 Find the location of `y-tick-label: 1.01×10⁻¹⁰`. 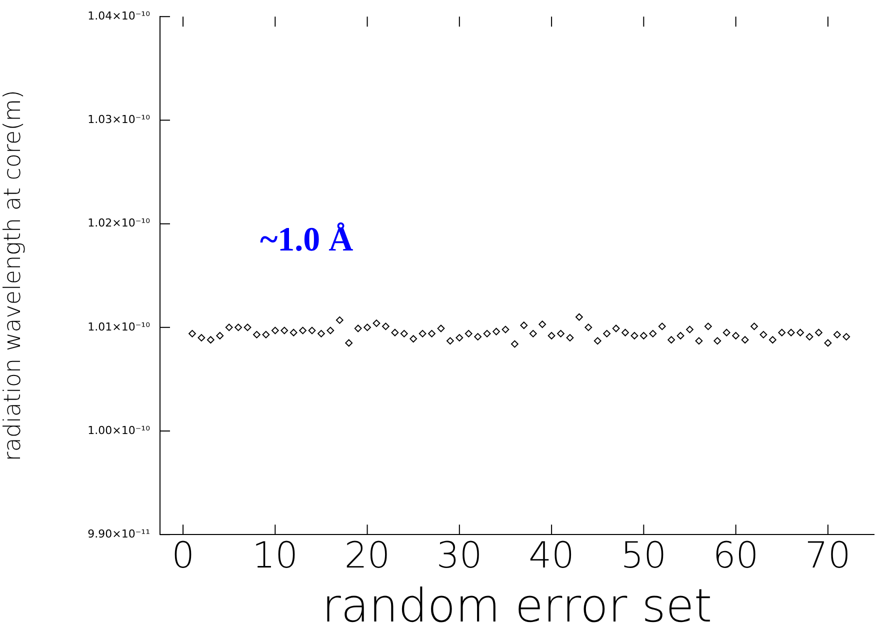

y-tick-label: 1.01×10⁻¹⁰ is located at coordinates (119, 327).